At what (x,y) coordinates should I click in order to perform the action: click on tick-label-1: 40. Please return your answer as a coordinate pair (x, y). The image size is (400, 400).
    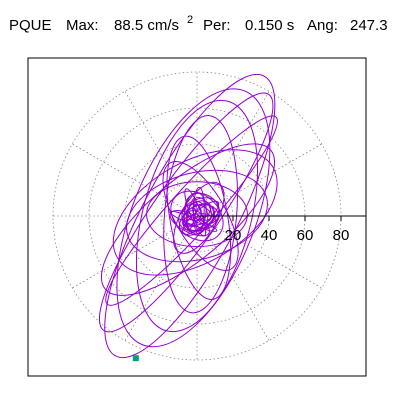
    Looking at the image, I should click on (269, 235).